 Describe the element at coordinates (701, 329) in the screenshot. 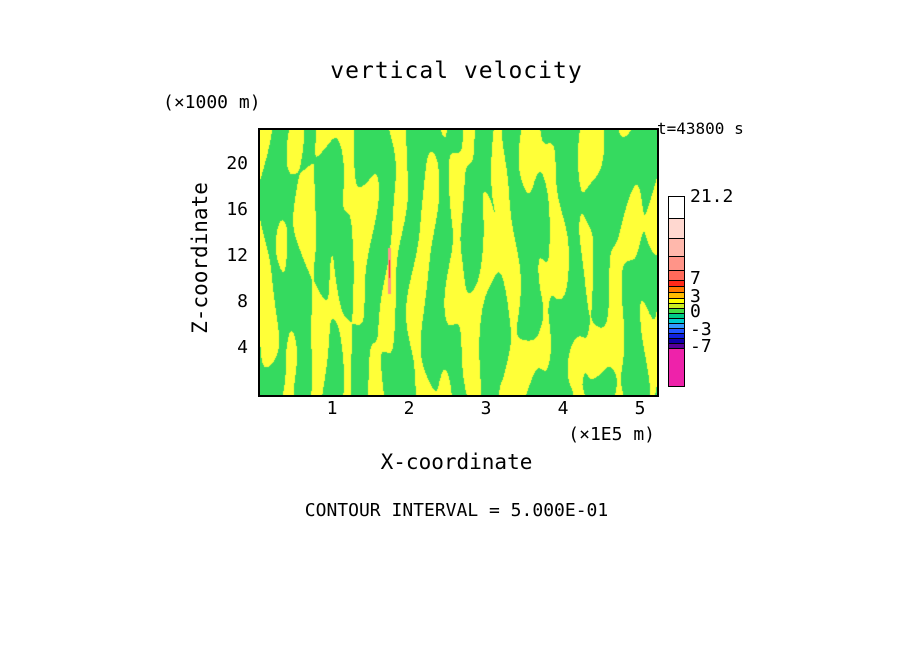

I see `colorbar-tick-label: -3` at that location.